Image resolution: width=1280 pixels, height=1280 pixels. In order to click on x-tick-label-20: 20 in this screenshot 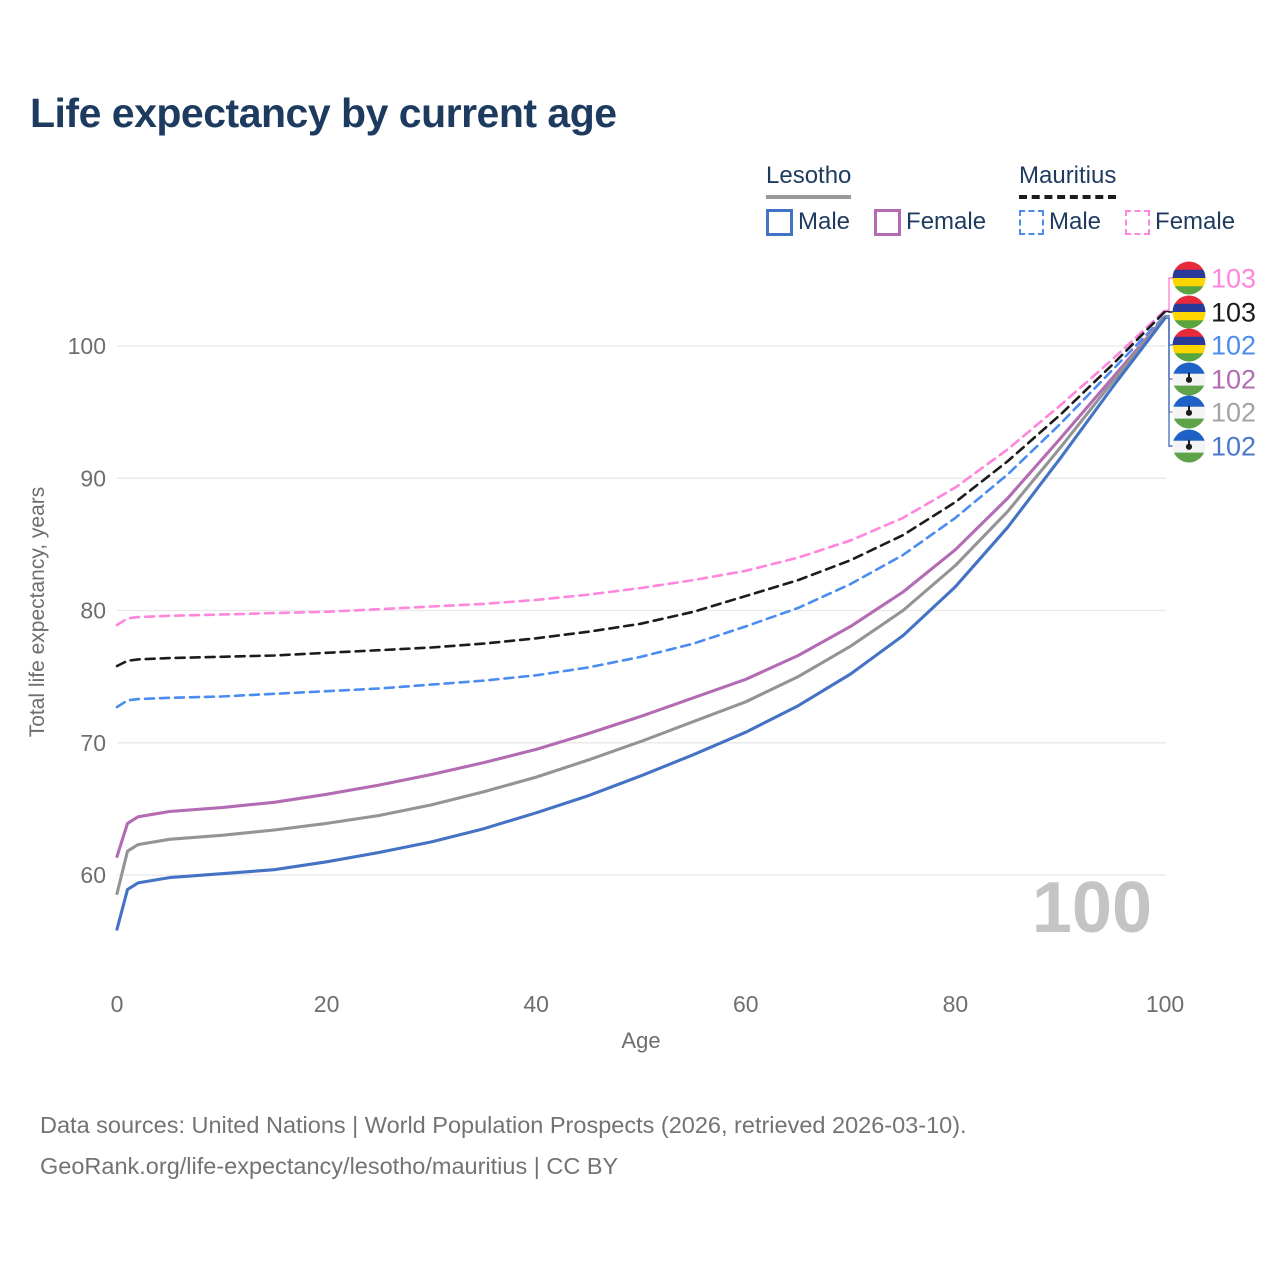, I will do `click(327, 1004)`.